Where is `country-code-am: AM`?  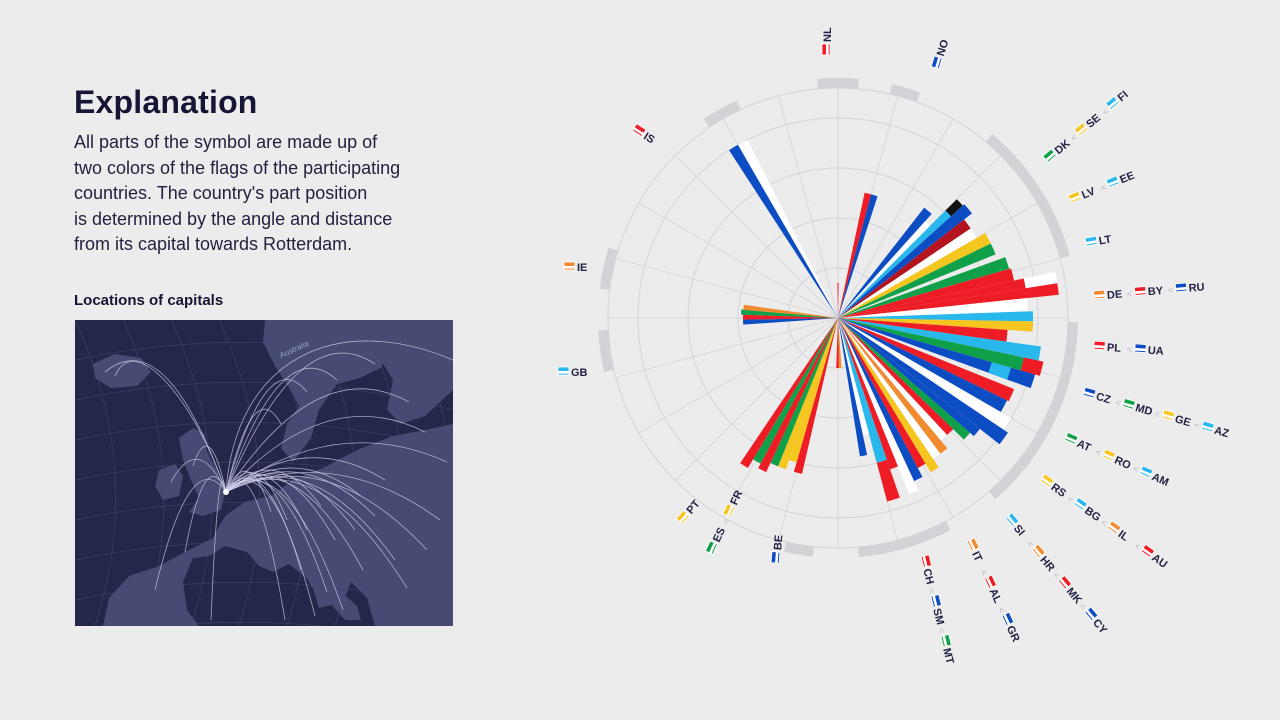 country-code-am: AM is located at coordinates (1160, 480).